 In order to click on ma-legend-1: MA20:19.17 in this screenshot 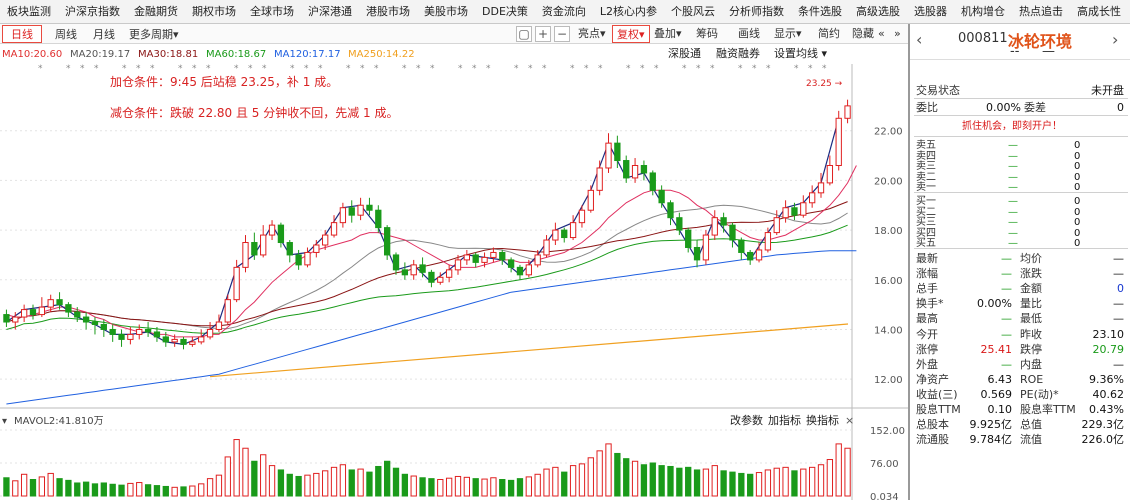, I will do `click(100, 54)`.